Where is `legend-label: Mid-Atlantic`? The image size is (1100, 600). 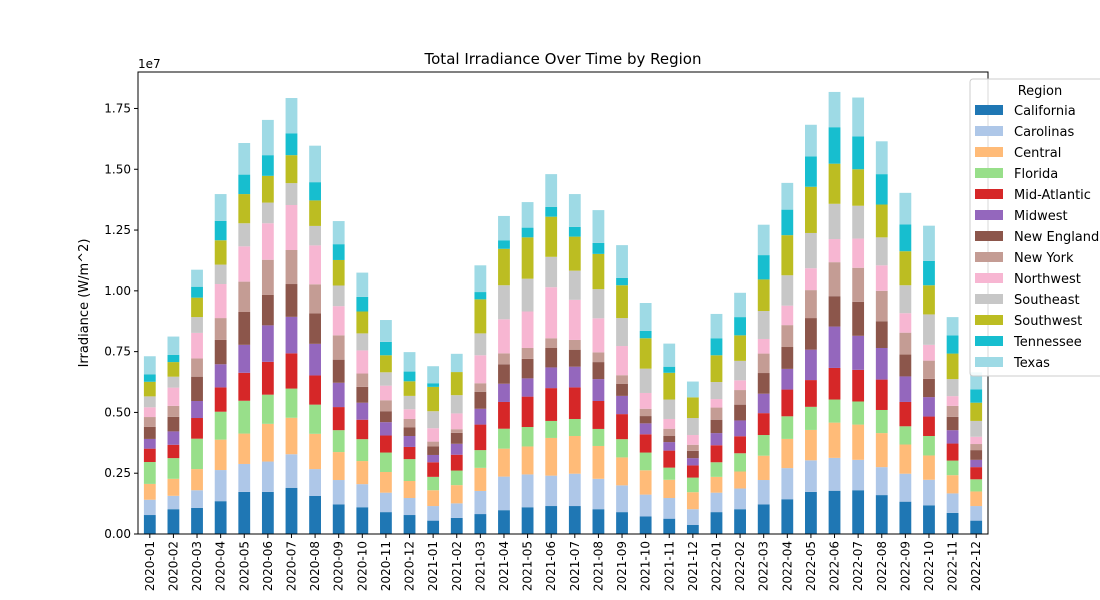 legend-label: Mid-Atlantic is located at coordinates (1052, 195).